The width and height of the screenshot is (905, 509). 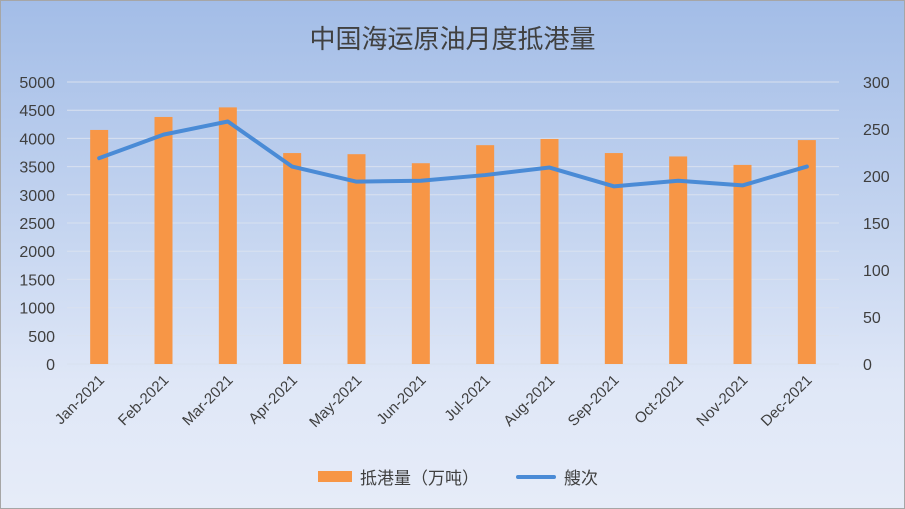 What do you see at coordinates (37, 309) in the screenshot?
I see `left-y-tick-label: 1000` at bounding box center [37, 309].